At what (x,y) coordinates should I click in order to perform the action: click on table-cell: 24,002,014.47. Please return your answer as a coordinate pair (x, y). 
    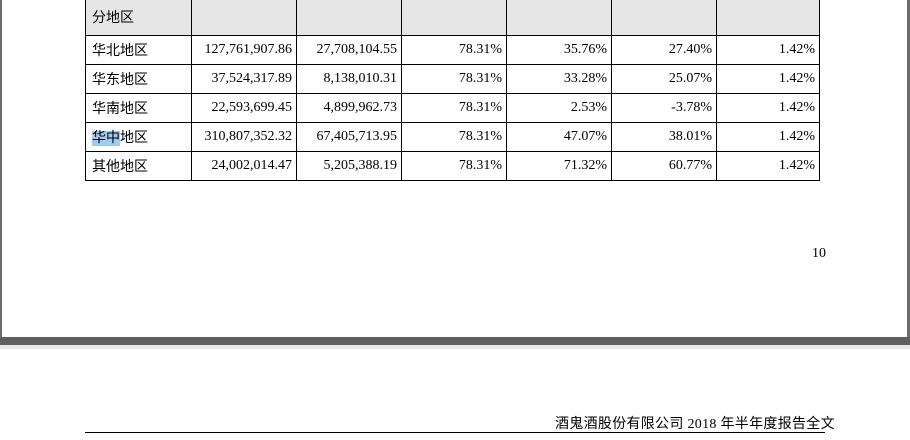
    Looking at the image, I should click on (244, 165).